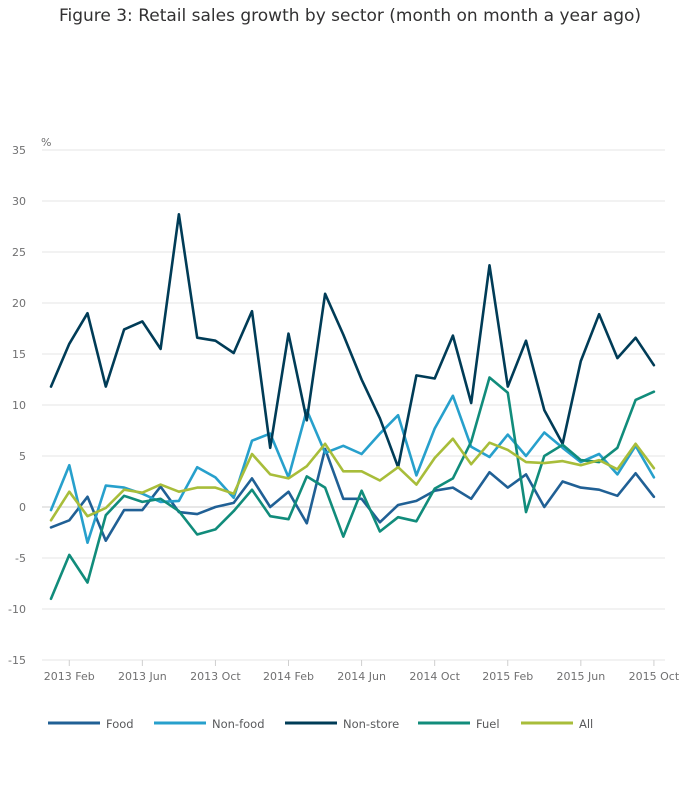  I want to click on legend-item-non-food: Non-food, so click(209, 724).